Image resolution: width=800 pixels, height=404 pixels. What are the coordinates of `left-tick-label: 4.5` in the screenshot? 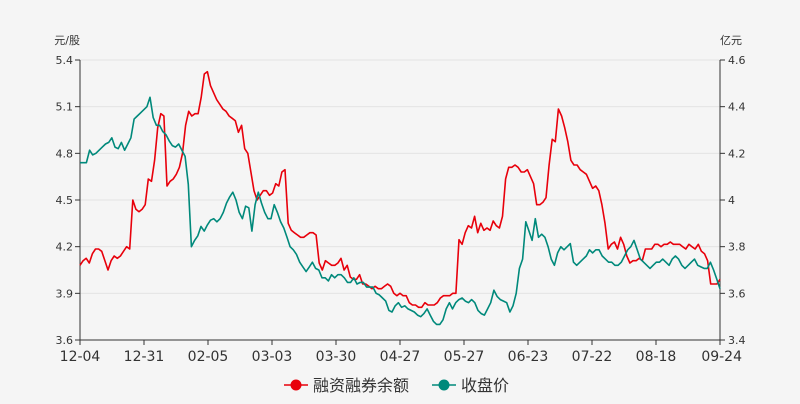 It's located at (65, 200).